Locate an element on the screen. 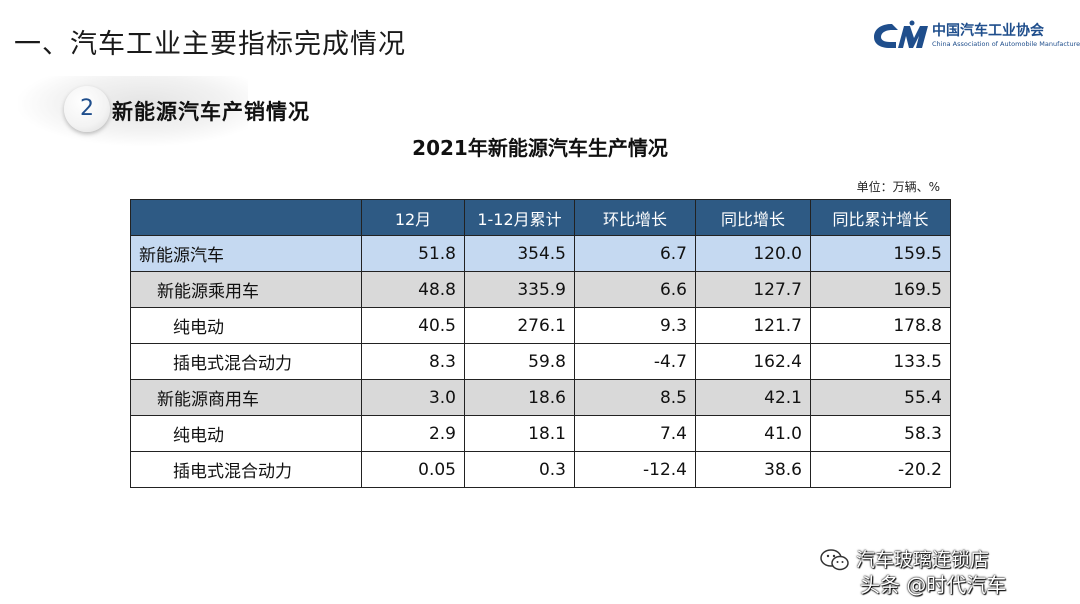 This screenshot has height=604, width=1080. column-header: 12月 is located at coordinates (413, 217).